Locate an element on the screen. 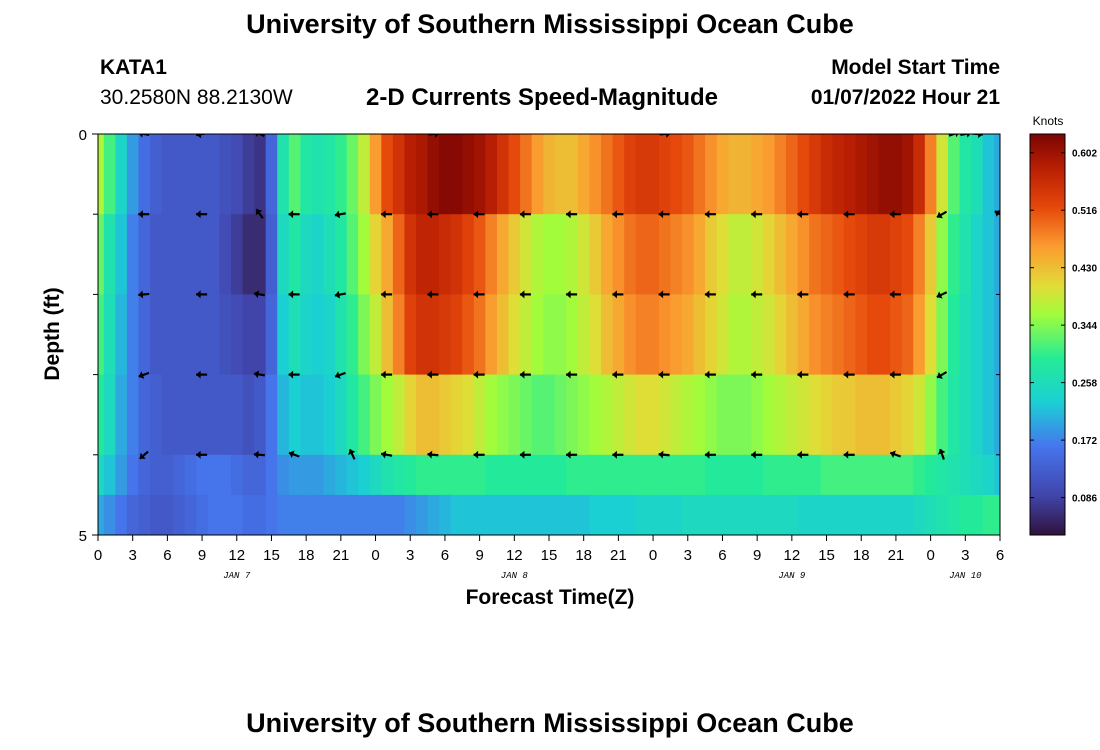 The width and height of the screenshot is (1100, 750). x-tick-label: 0 is located at coordinates (375, 555).